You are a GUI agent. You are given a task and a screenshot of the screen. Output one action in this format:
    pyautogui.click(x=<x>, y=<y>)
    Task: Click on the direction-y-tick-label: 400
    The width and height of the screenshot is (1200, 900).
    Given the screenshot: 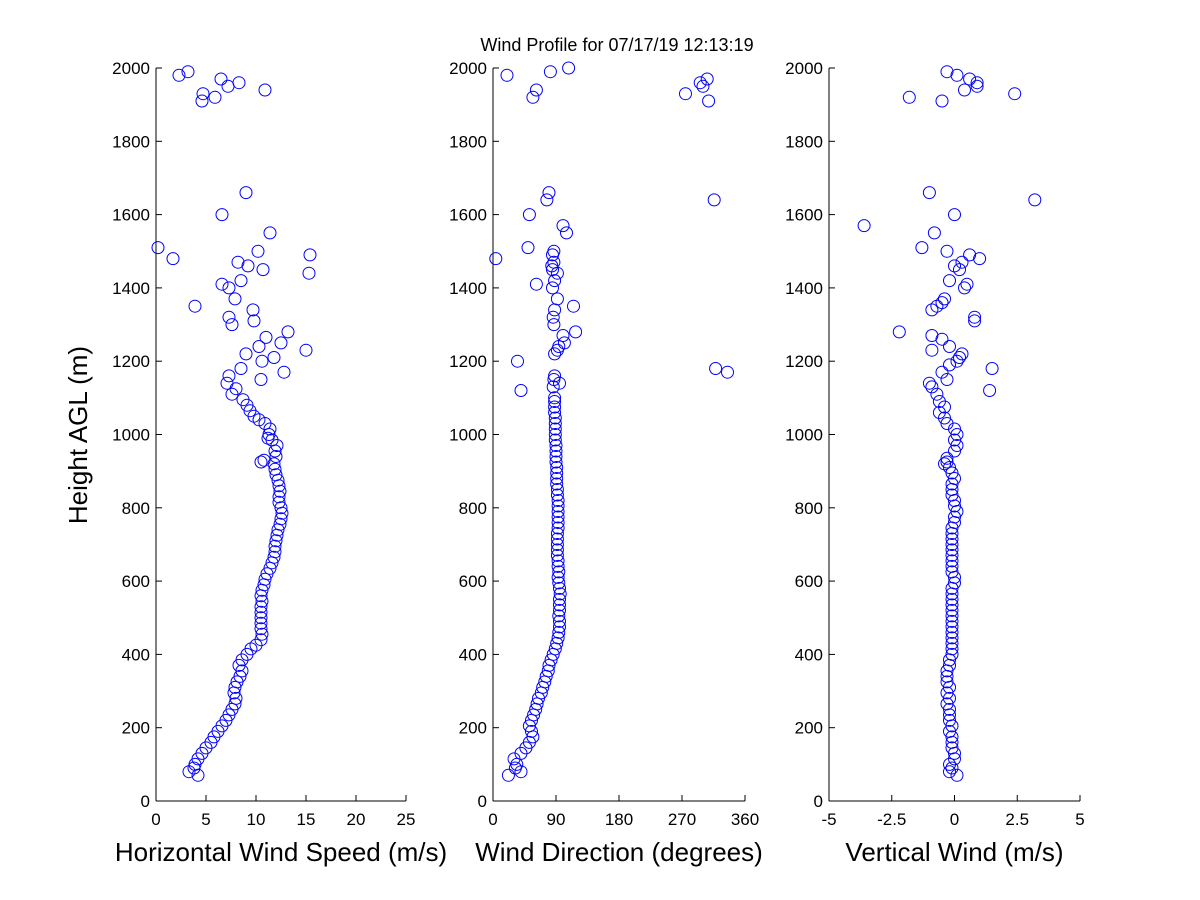 What is the action you would take?
    pyautogui.click(x=473, y=654)
    